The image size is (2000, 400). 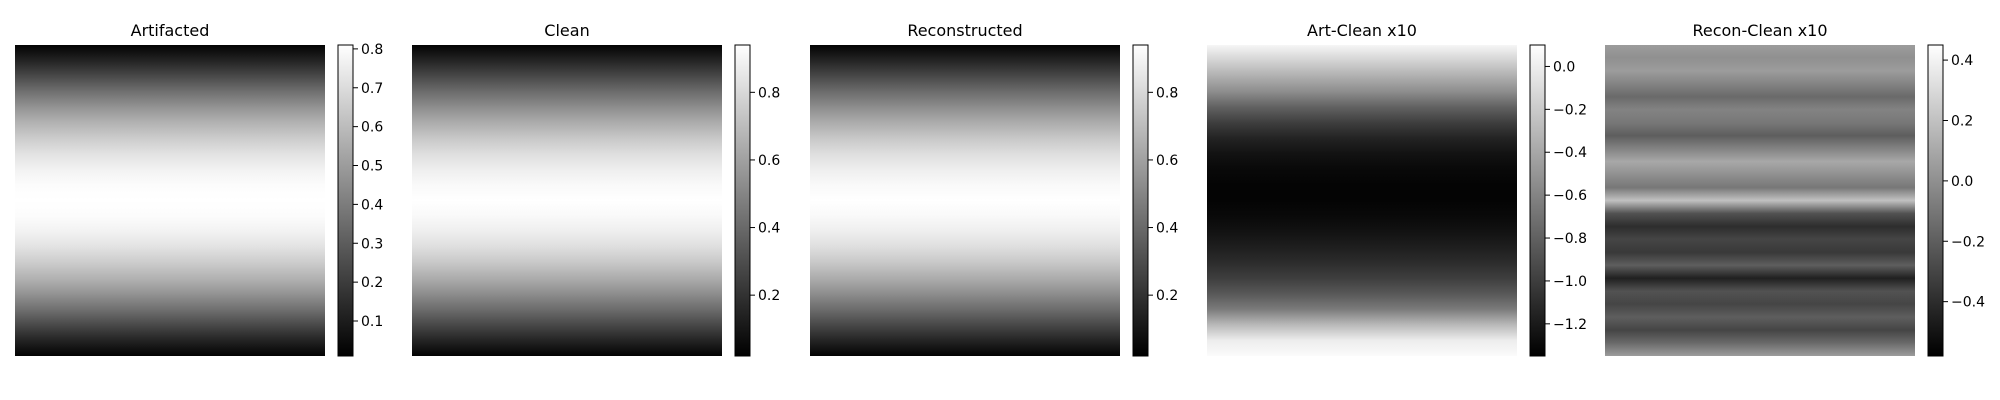 What do you see at coordinates (1759, 30) in the screenshot?
I see `panel-title: Recon-Clean x10` at bounding box center [1759, 30].